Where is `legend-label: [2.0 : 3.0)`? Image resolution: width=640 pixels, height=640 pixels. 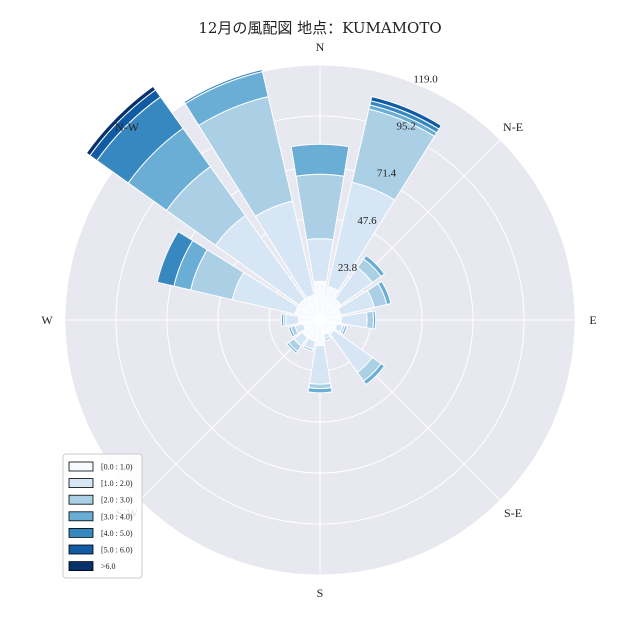
legend-label: [2.0 : 3.0) is located at coordinates (117, 500).